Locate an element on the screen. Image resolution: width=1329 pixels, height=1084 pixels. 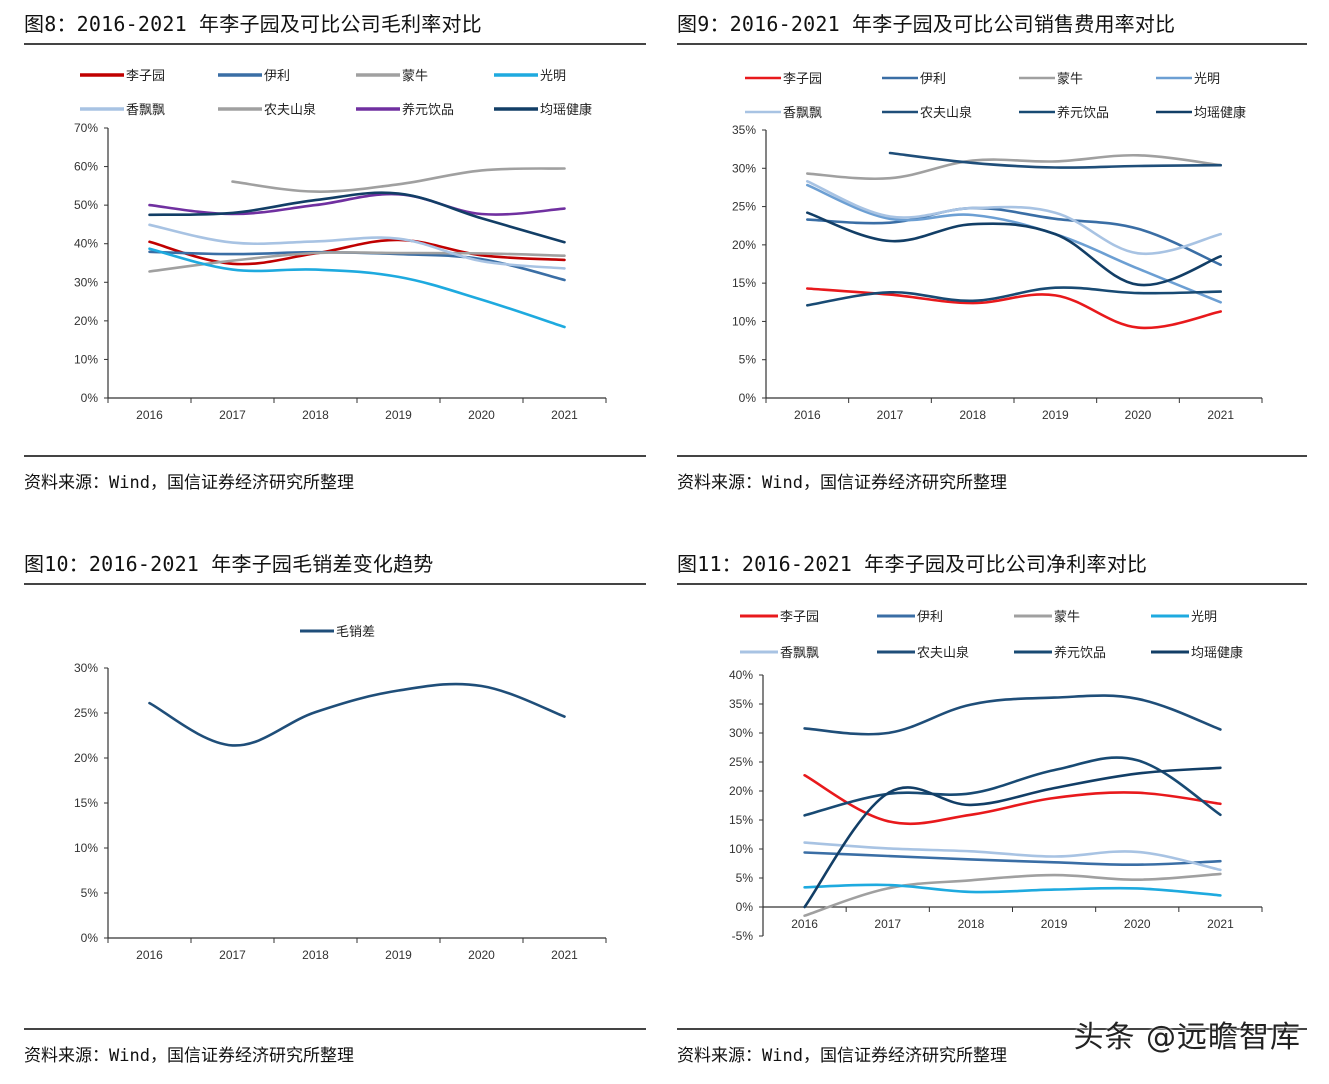
figure-10-title: 图10：2016-2021 年李子园毛销差变化趋势 is located at coordinates (229, 564).